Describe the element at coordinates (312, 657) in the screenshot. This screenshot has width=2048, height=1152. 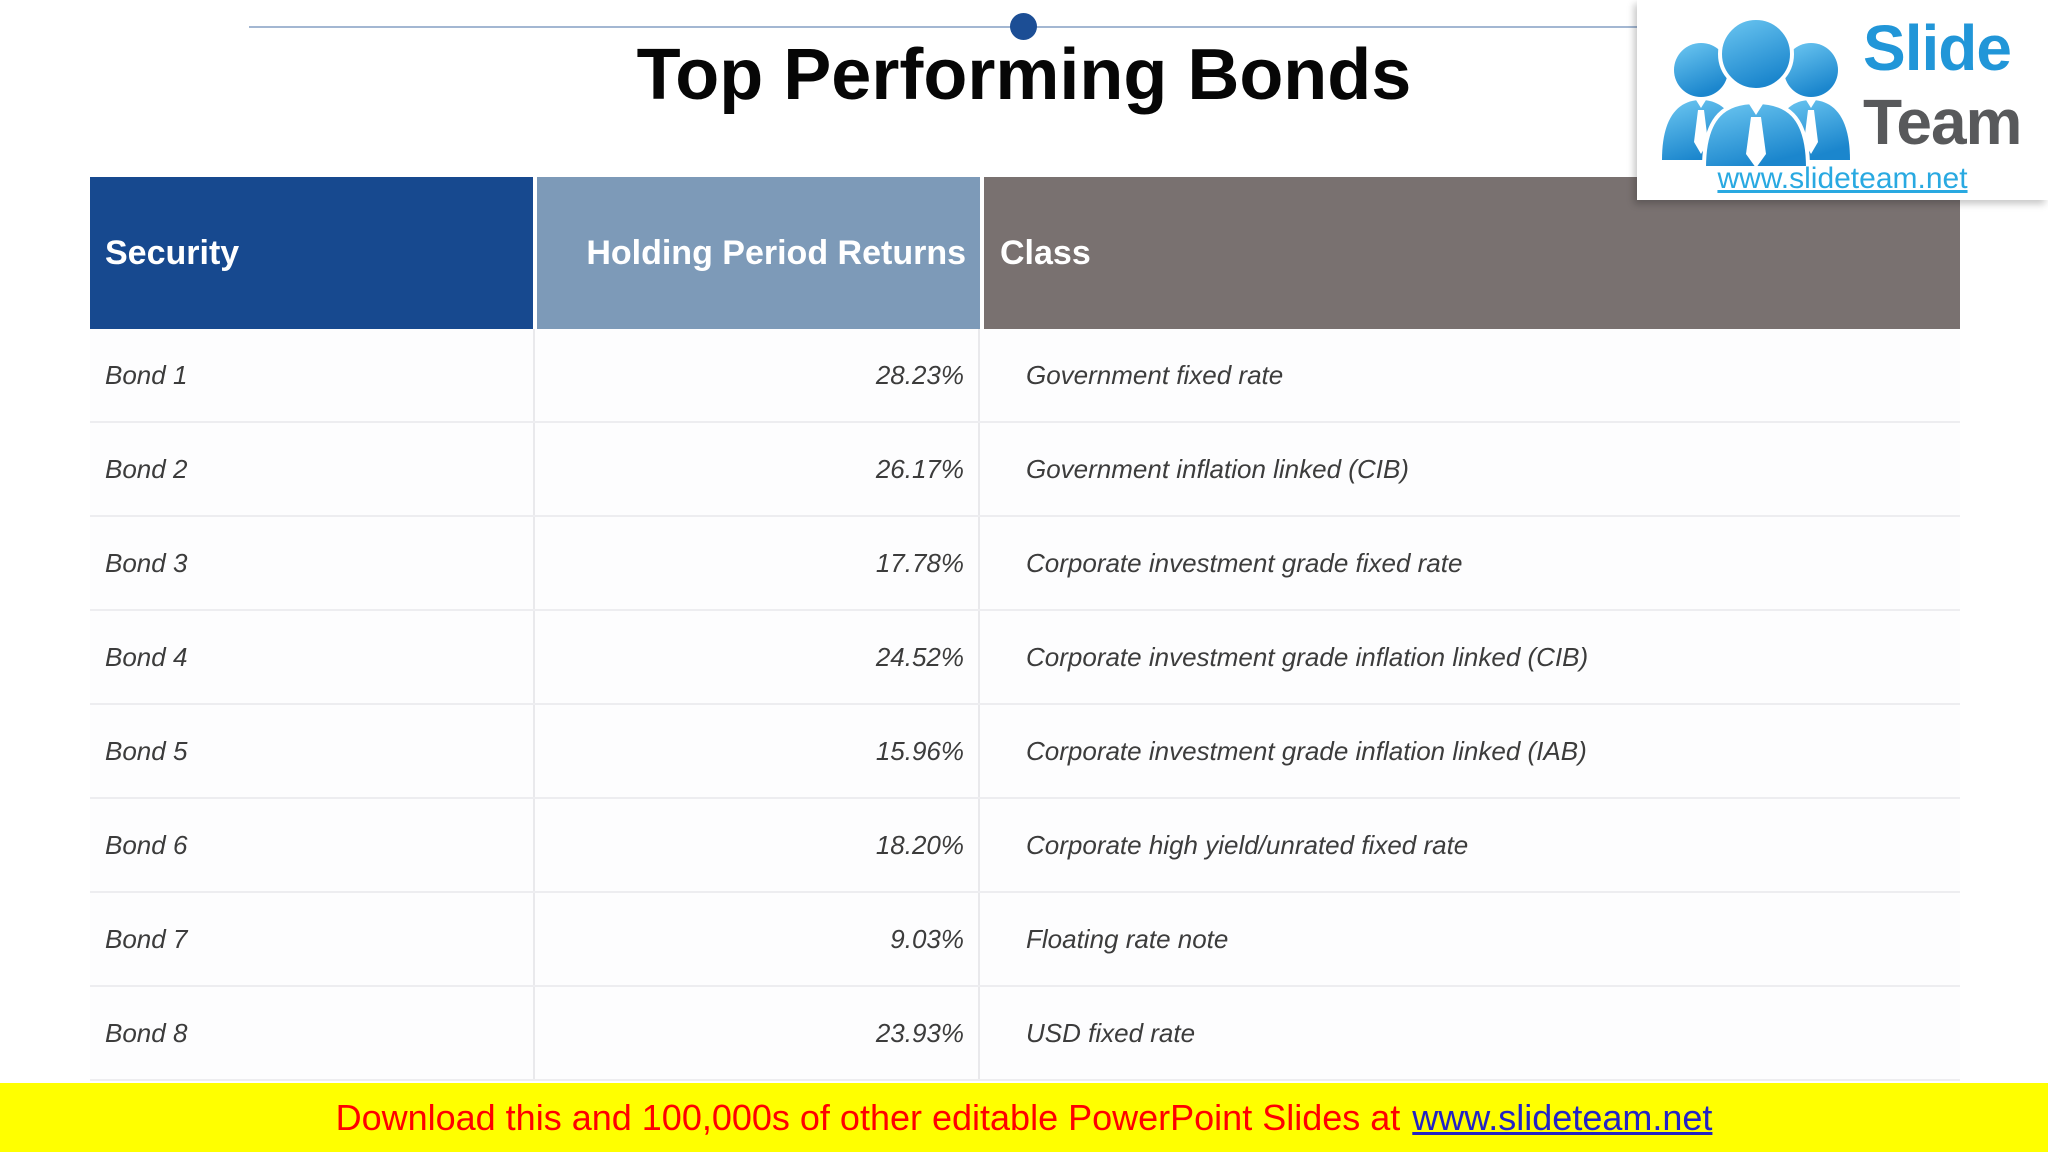
I see `security-cell: Bond 4` at that location.